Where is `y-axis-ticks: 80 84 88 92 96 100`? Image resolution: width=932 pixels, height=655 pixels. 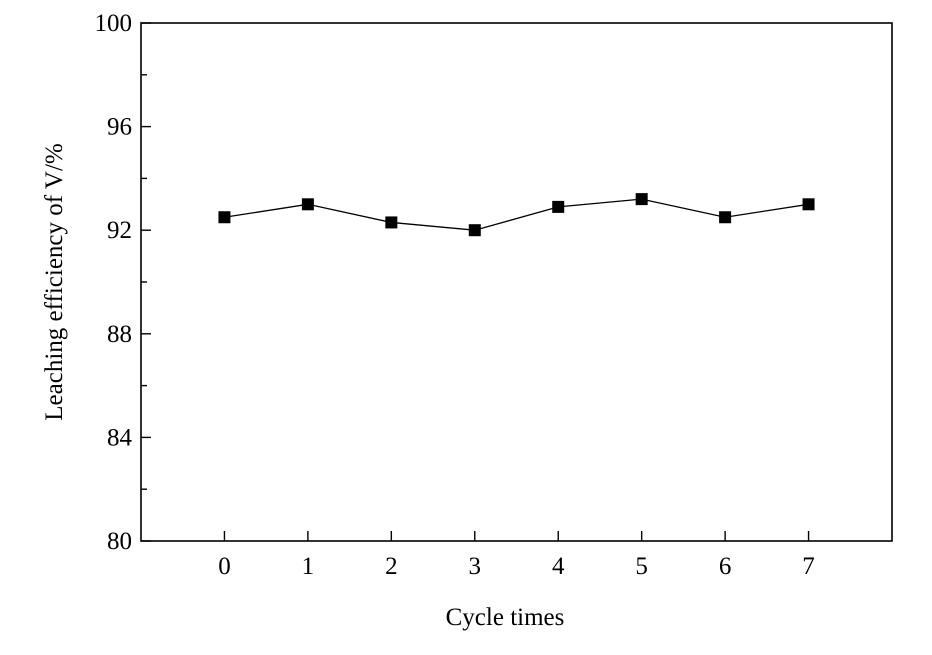
y-axis-ticks: 80 84 88 92 96 100 is located at coordinates (123, 282).